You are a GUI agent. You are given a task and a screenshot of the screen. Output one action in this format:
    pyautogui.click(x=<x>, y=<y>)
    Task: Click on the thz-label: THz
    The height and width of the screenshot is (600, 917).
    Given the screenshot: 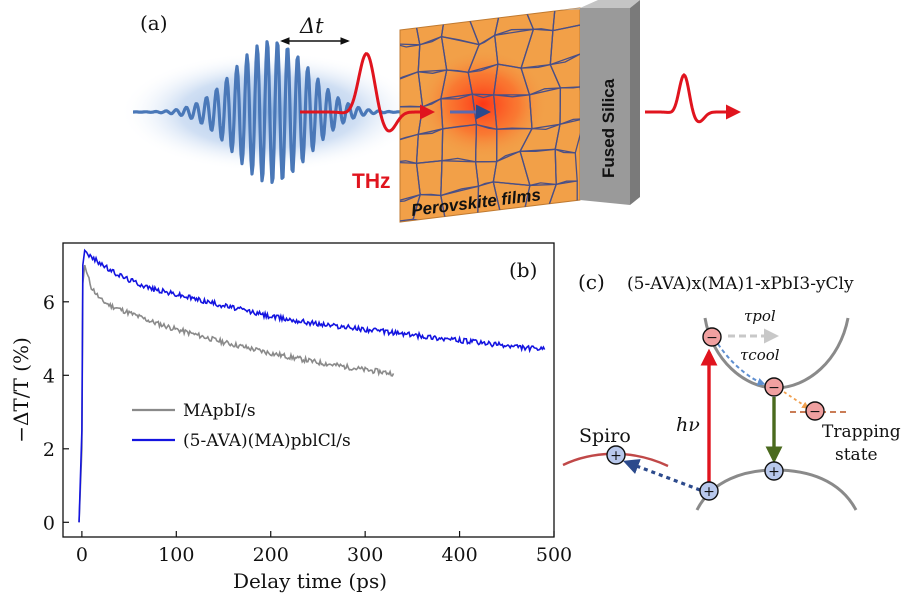 What is the action you would take?
    pyautogui.click(x=371, y=181)
    